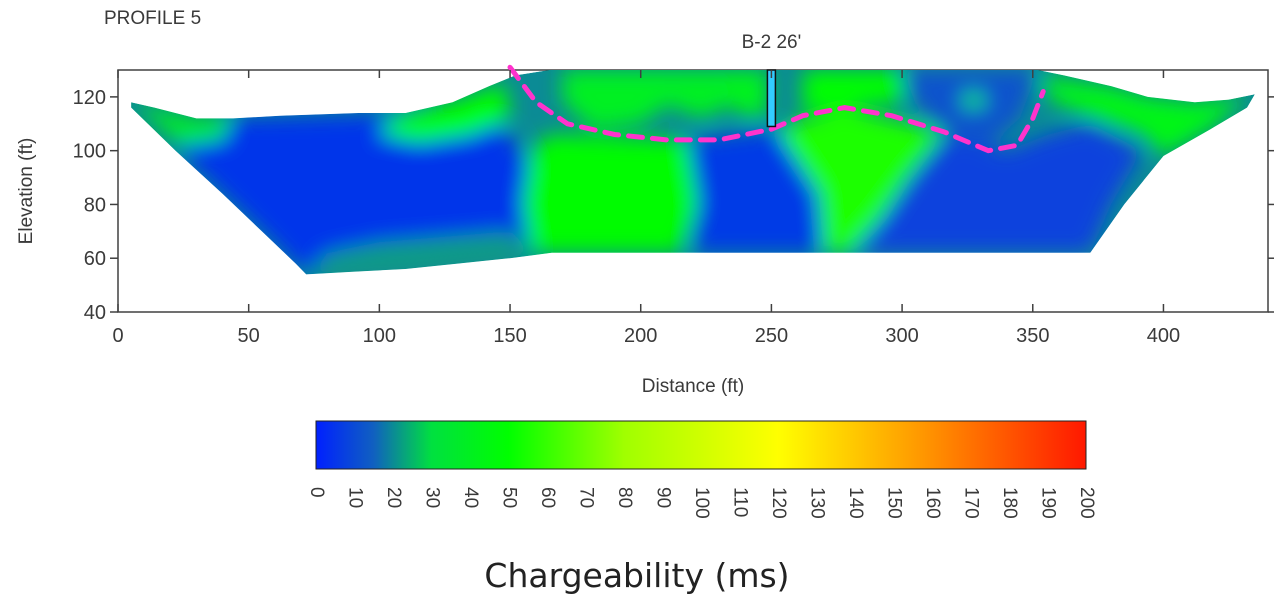 The width and height of the screenshot is (1274, 608). I want to click on y-tick-label-40: 40, so click(95, 313).